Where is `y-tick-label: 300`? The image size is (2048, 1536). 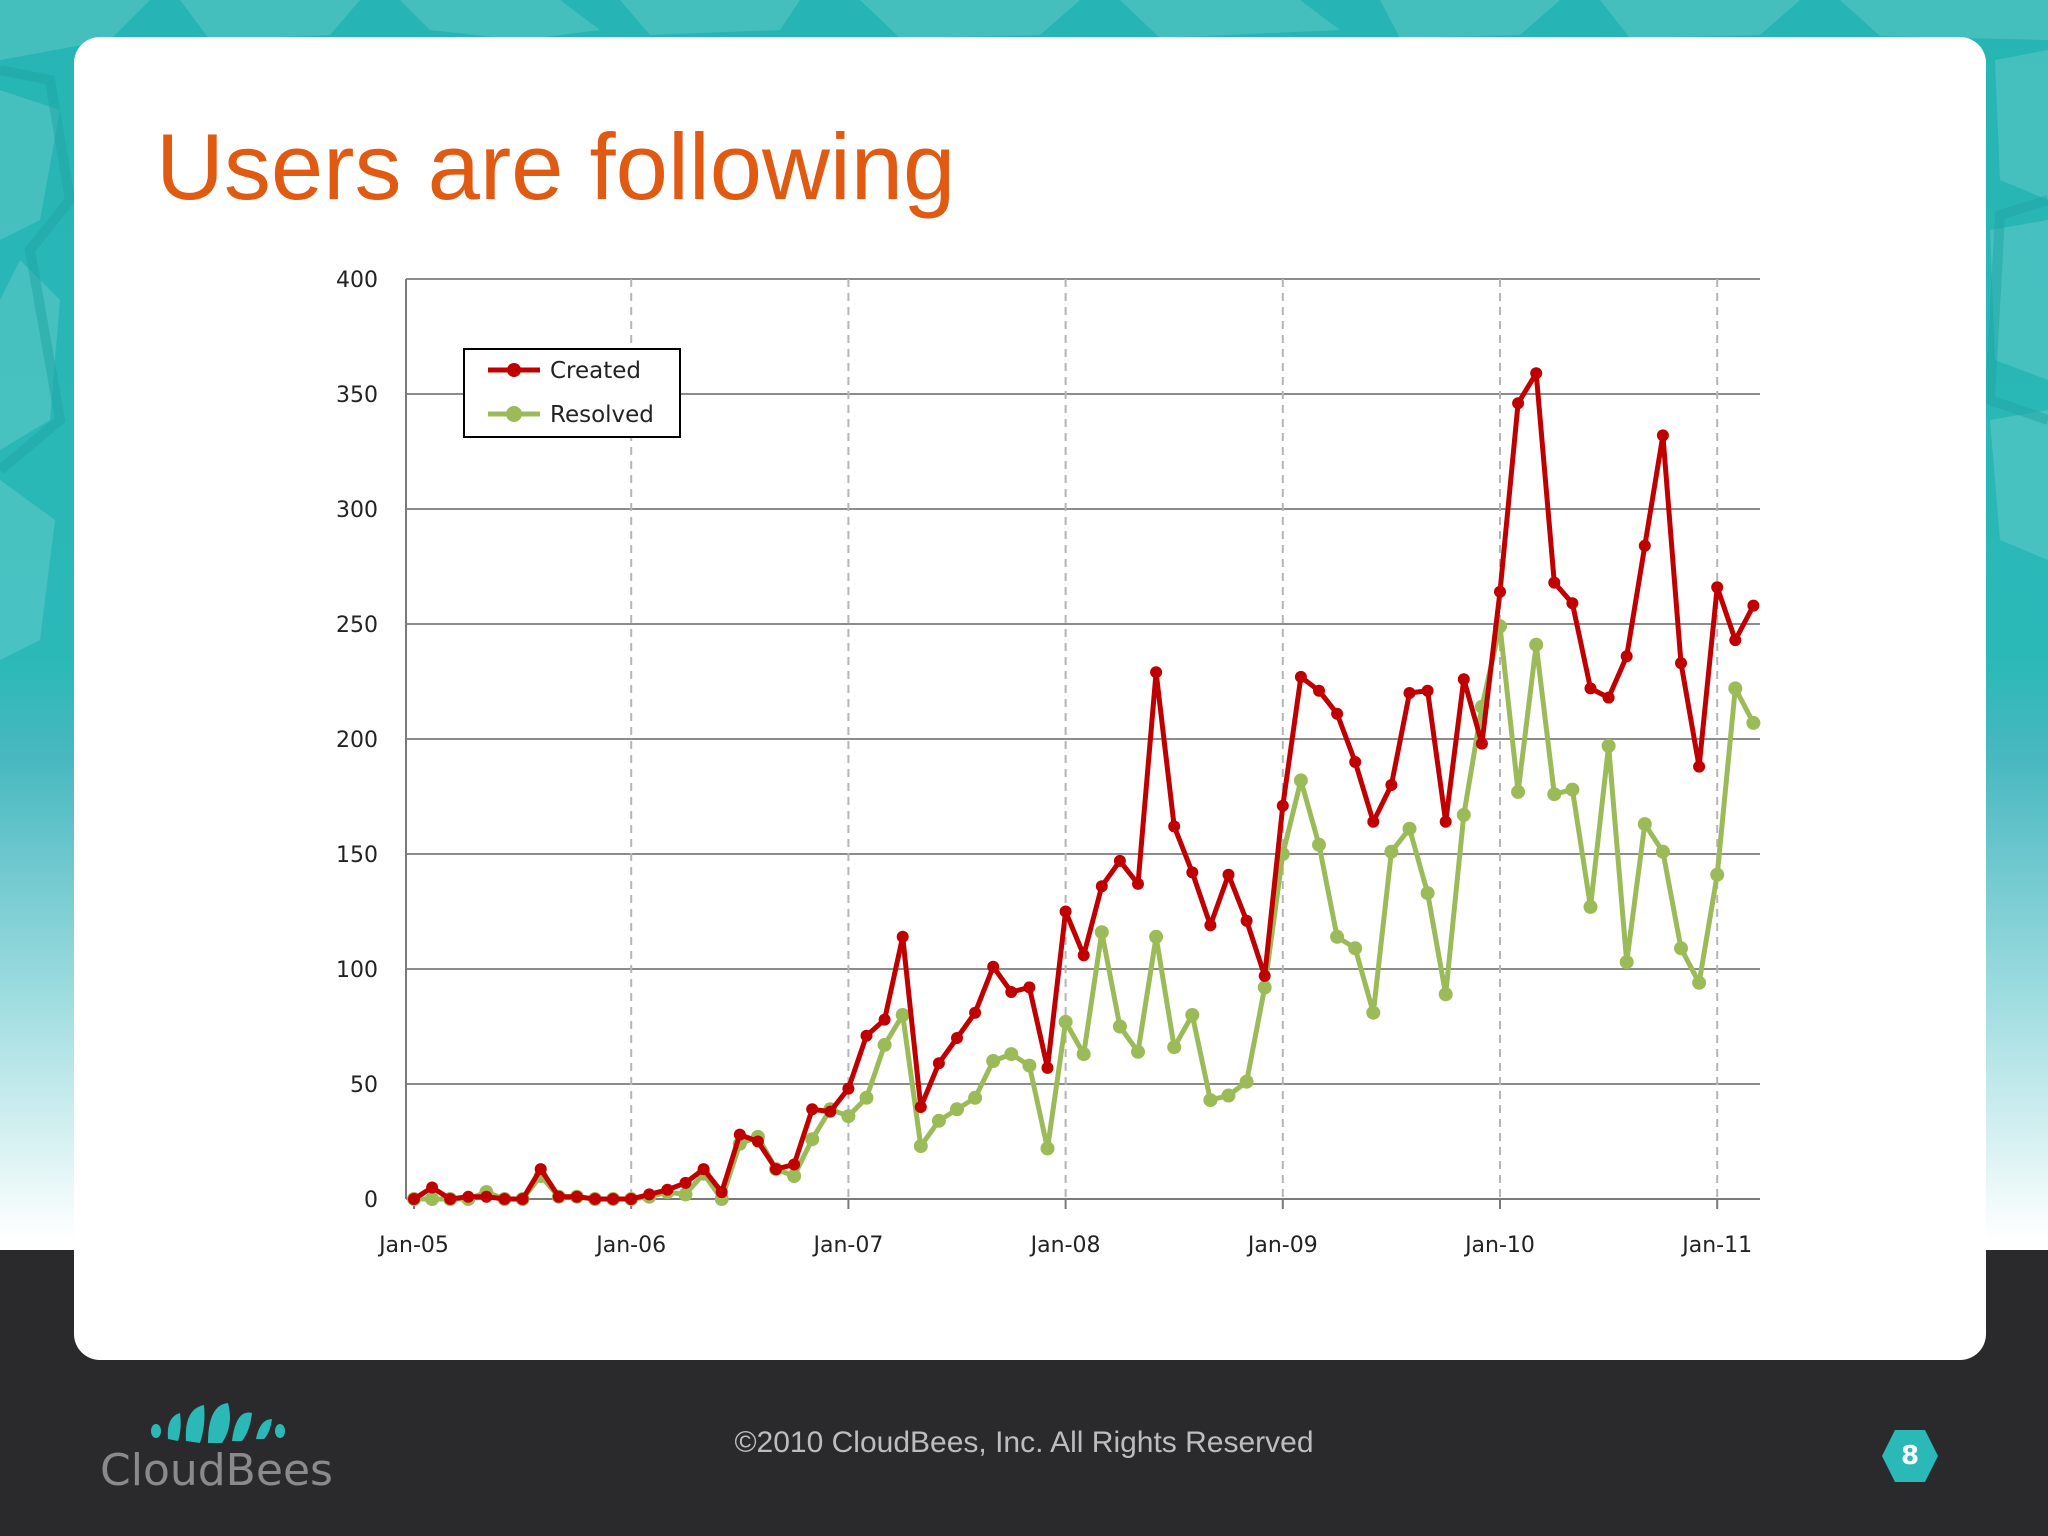 y-tick-label: 300 is located at coordinates (357, 510).